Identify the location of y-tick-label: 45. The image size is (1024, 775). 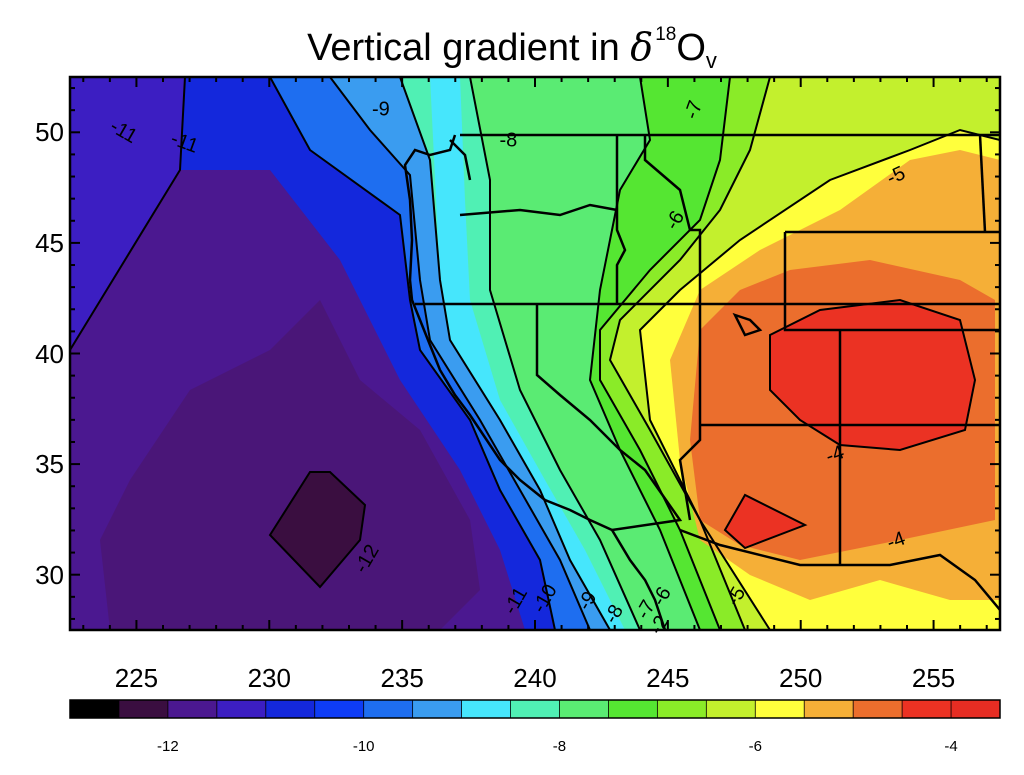
(49, 242).